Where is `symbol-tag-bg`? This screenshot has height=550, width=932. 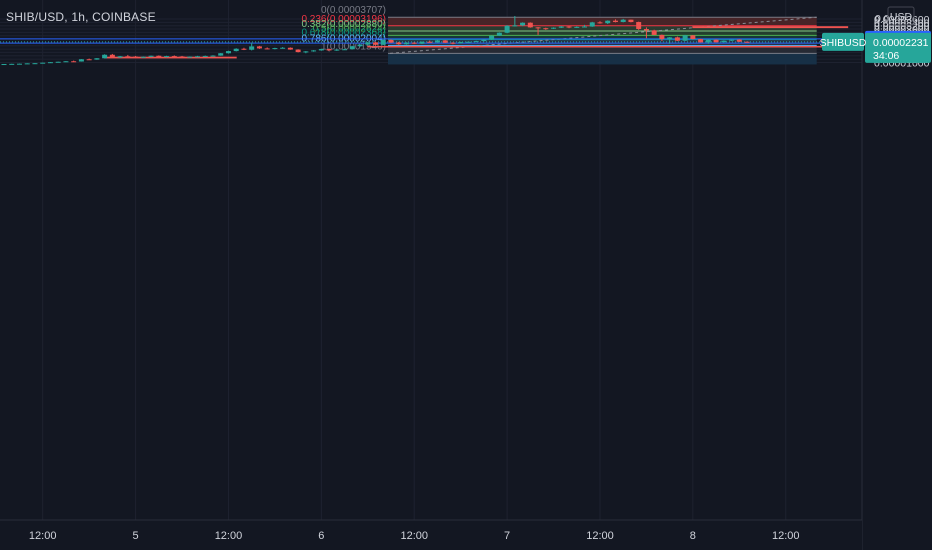 symbol-tag-bg is located at coordinates (843, 41).